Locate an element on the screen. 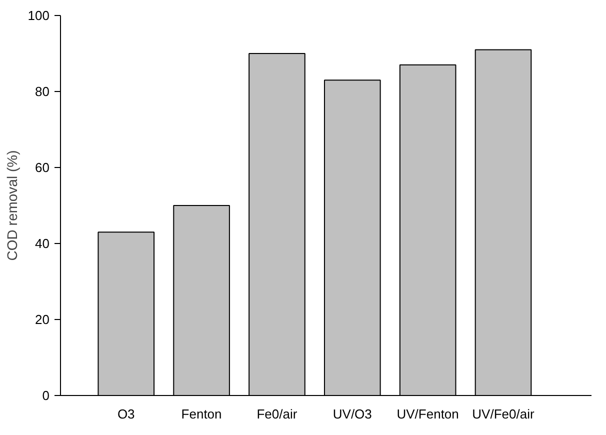 The height and width of the screenshot is (435, 606). x-tick-label: UV/Fe0/air is located at coordinates (503, 414).